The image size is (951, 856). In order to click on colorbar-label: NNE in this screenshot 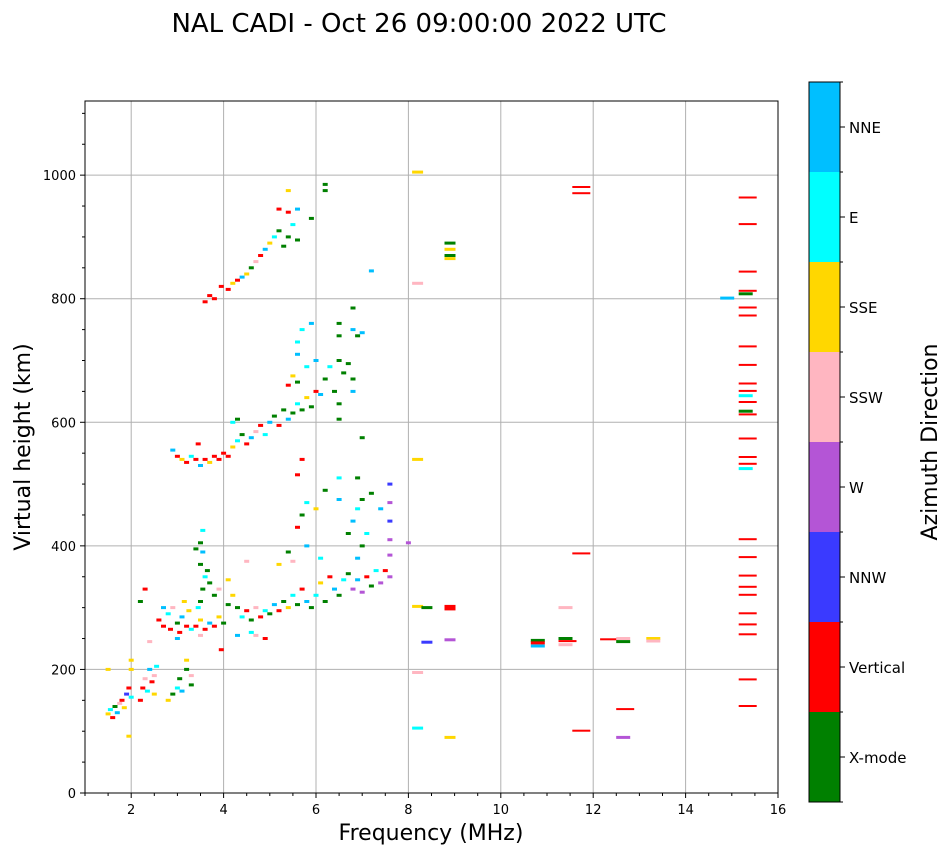, I will do `click(865, 128)`.